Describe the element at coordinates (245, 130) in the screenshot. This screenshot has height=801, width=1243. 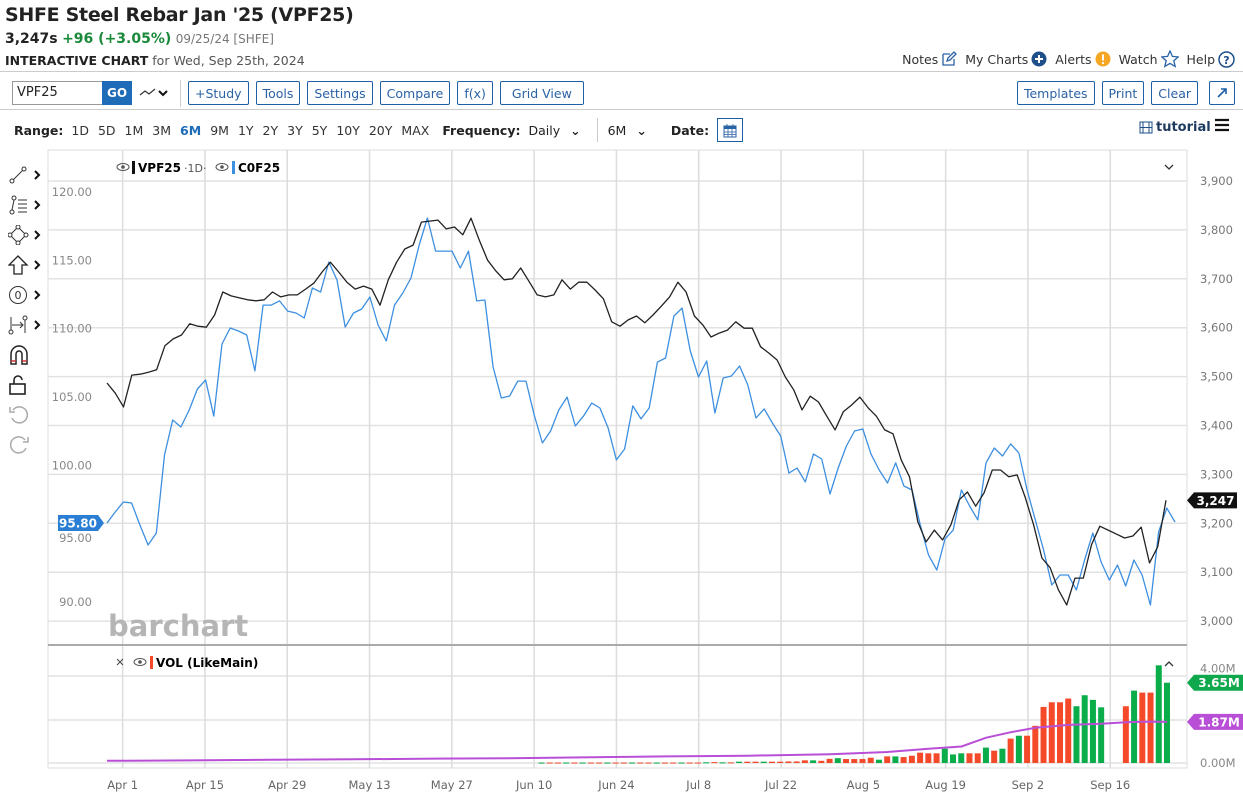
I see `range-1y: 1Y` at that location.